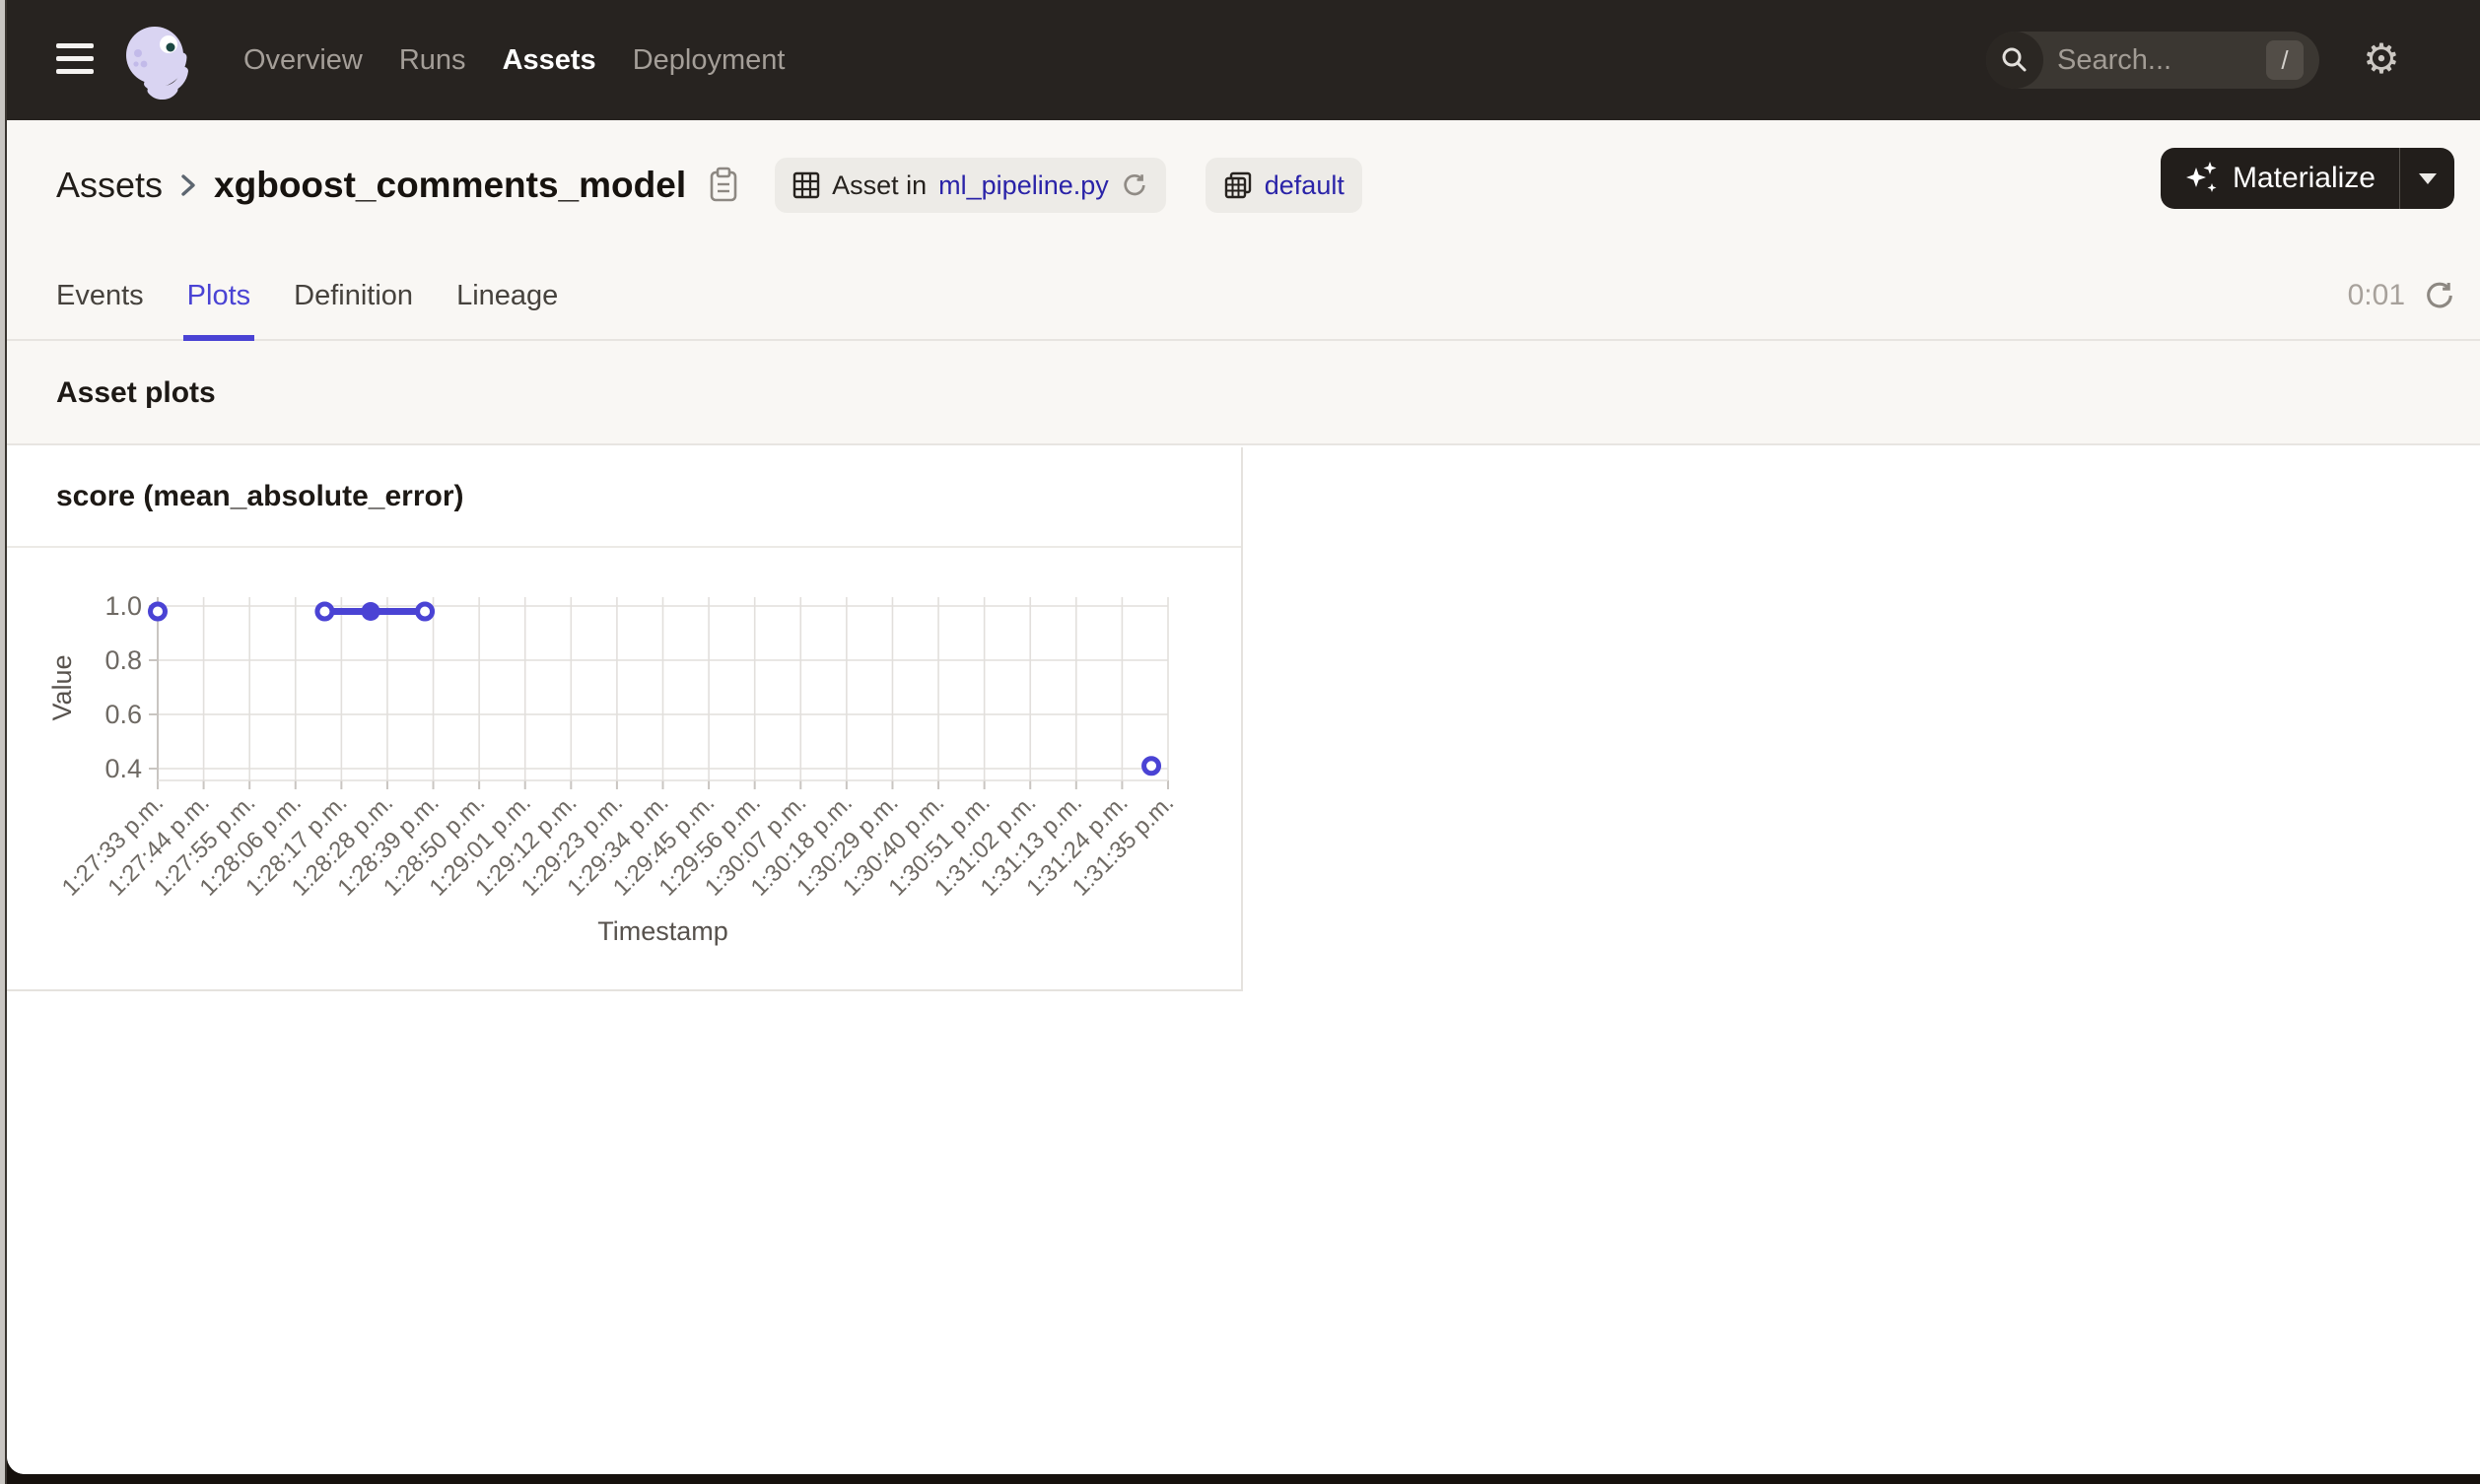  Describe the element at coordinates (1023, 184) in the screenshot. I see `pipeline-file-link: ml_pipeline.py` at that location.